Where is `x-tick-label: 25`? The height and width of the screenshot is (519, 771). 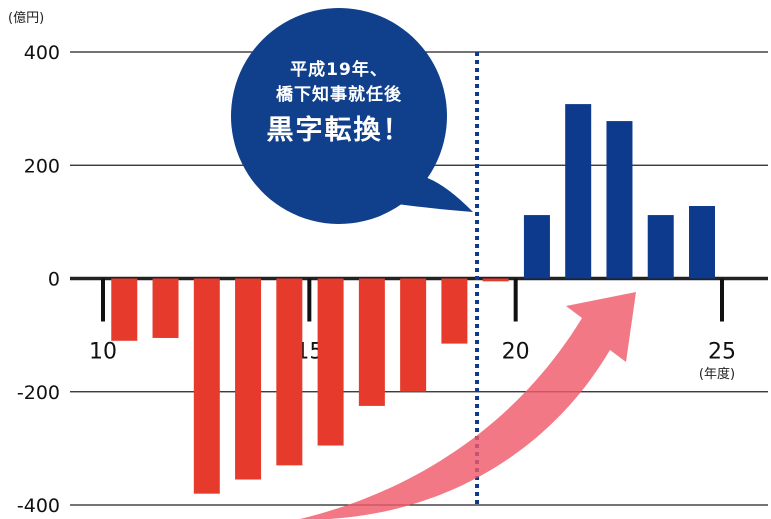
x-tick-label: 25 is located at coordinates (722, 352).